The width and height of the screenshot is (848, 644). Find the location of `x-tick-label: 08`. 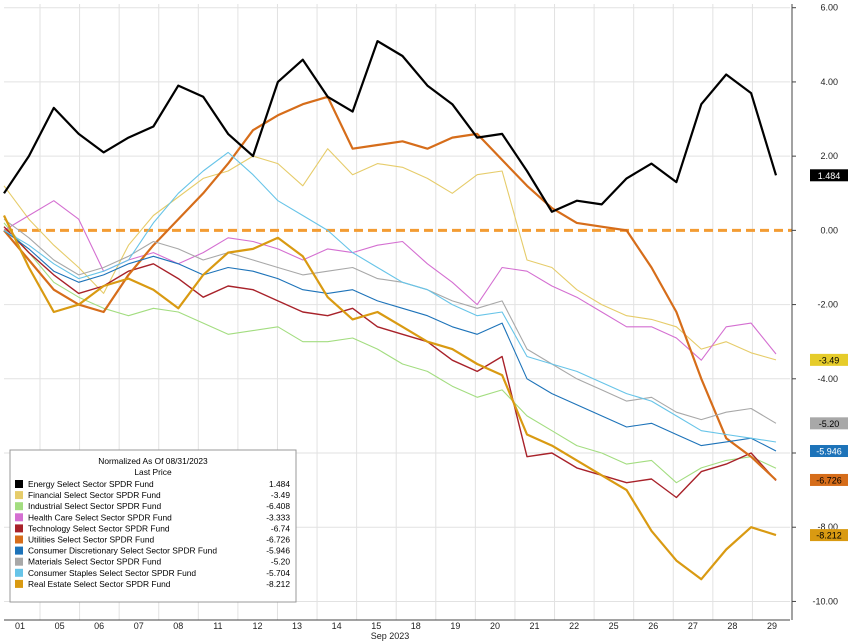

x-tick-label: 08 is located at coordinates (178, 626).